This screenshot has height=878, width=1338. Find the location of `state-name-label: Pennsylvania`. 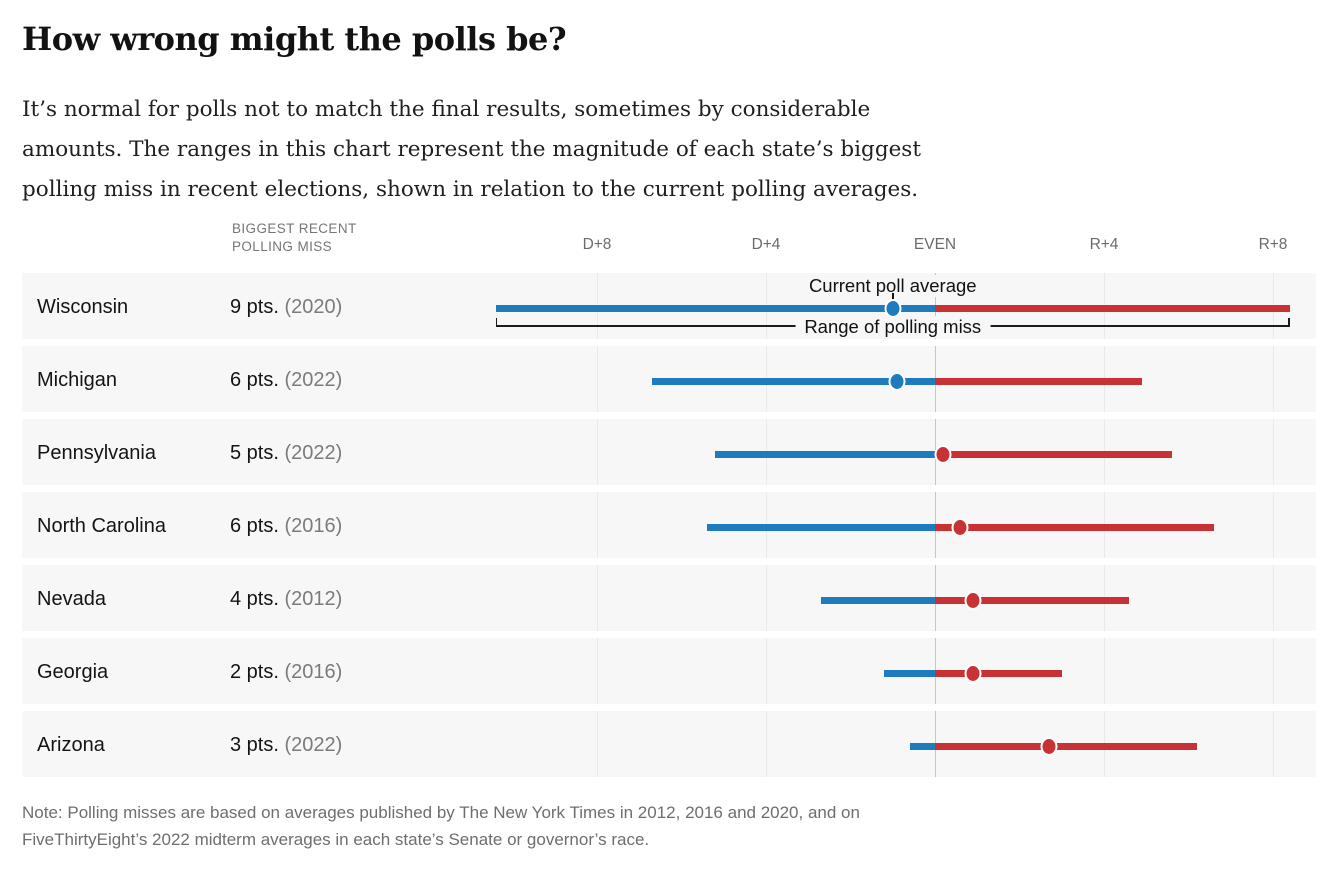

state-name-label: Pennsylvania is located at coordinates (96, 453).